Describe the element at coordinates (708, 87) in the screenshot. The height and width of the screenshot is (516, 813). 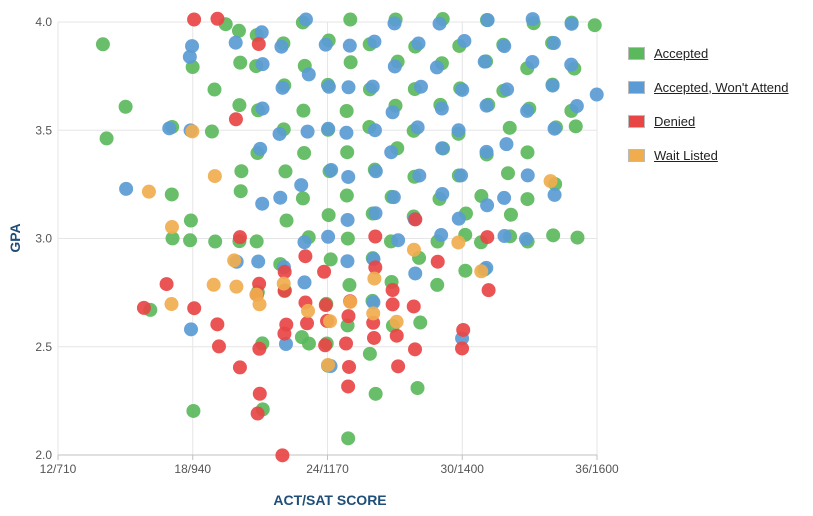
I see `legend-item-accepted-wont-attend: Accepted, Won't Attend` at that location.